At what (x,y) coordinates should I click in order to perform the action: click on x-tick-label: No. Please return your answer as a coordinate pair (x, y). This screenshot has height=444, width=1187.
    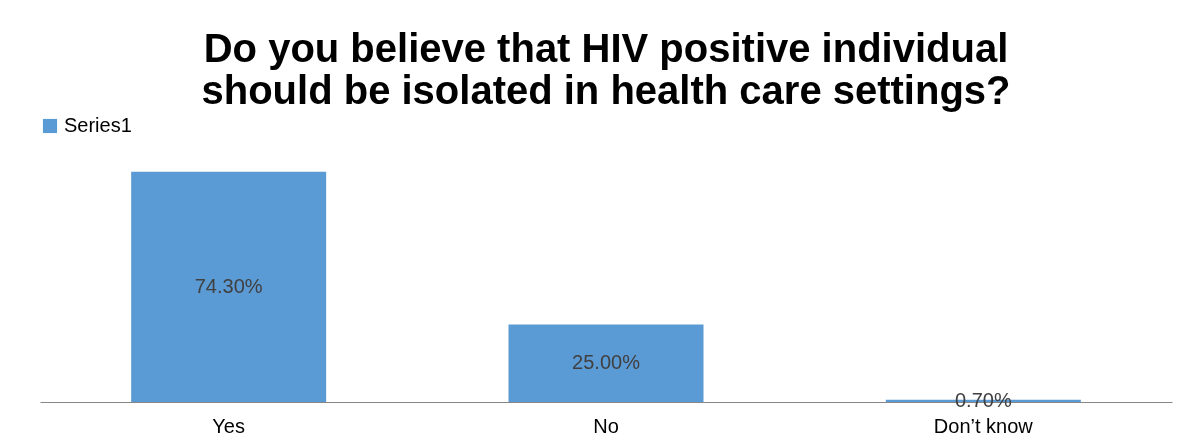
    Looking at the image, I should click on (606, 425).